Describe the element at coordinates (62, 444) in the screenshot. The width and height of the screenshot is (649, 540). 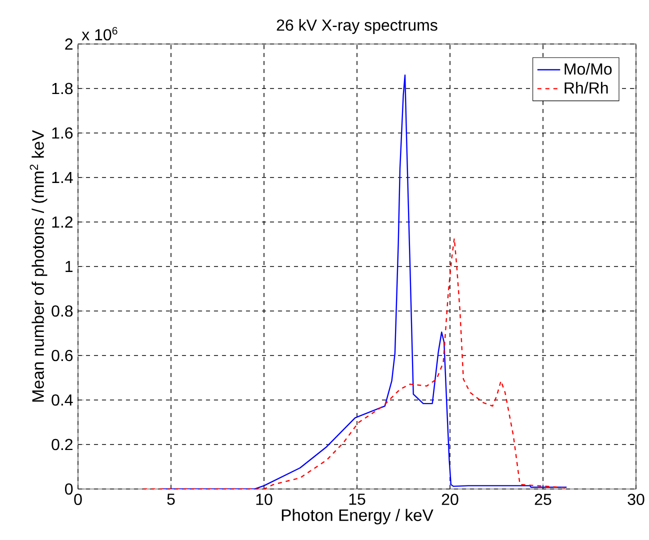
I see `y-tick-label: 0.2` at that location.